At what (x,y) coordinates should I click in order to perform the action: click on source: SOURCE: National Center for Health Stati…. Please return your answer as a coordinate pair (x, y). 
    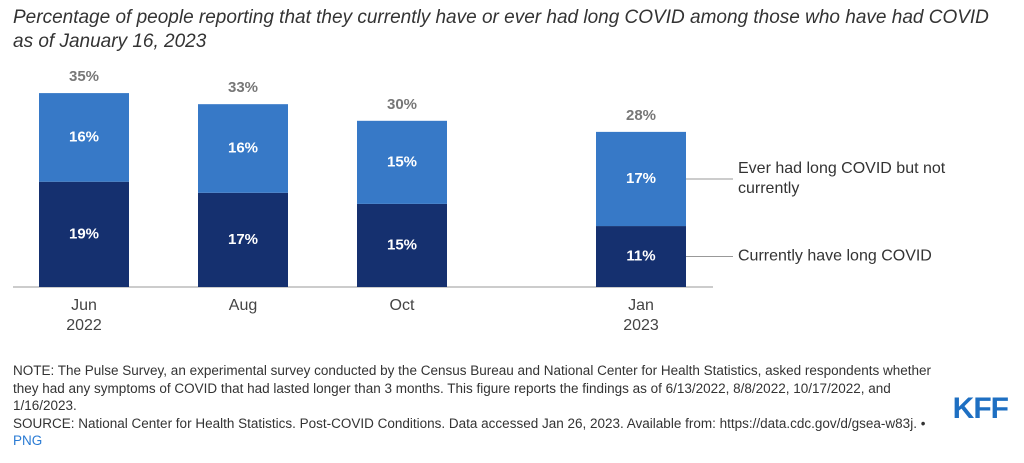
    Looking at the image, I should click on (469, 423).